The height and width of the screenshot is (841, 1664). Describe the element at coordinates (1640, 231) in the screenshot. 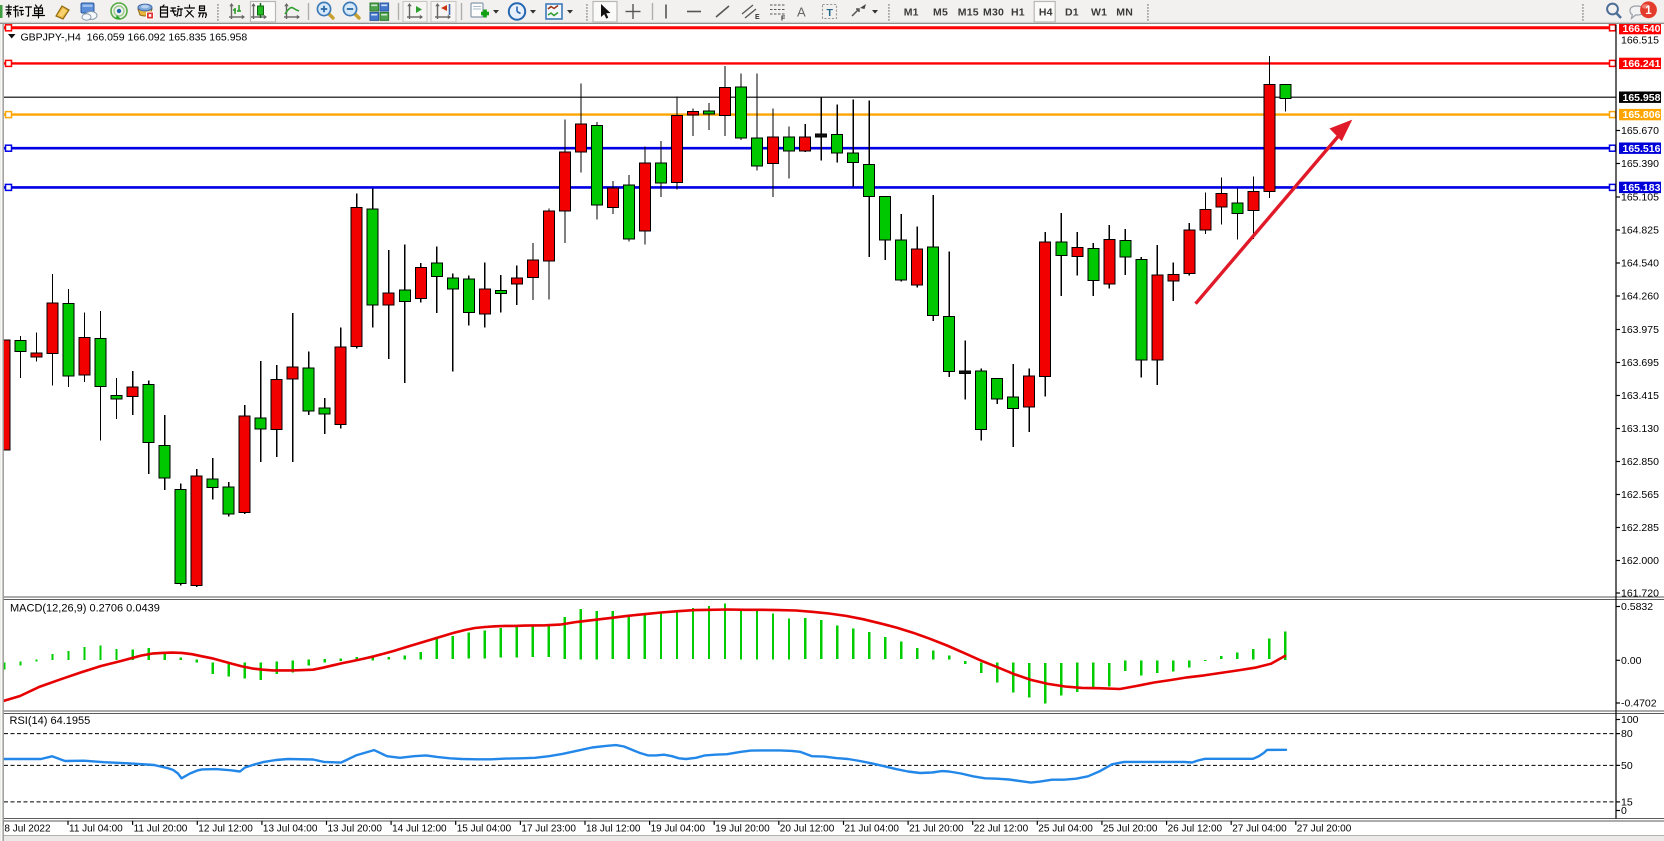

I see `svg-text: 164.825` at that location.